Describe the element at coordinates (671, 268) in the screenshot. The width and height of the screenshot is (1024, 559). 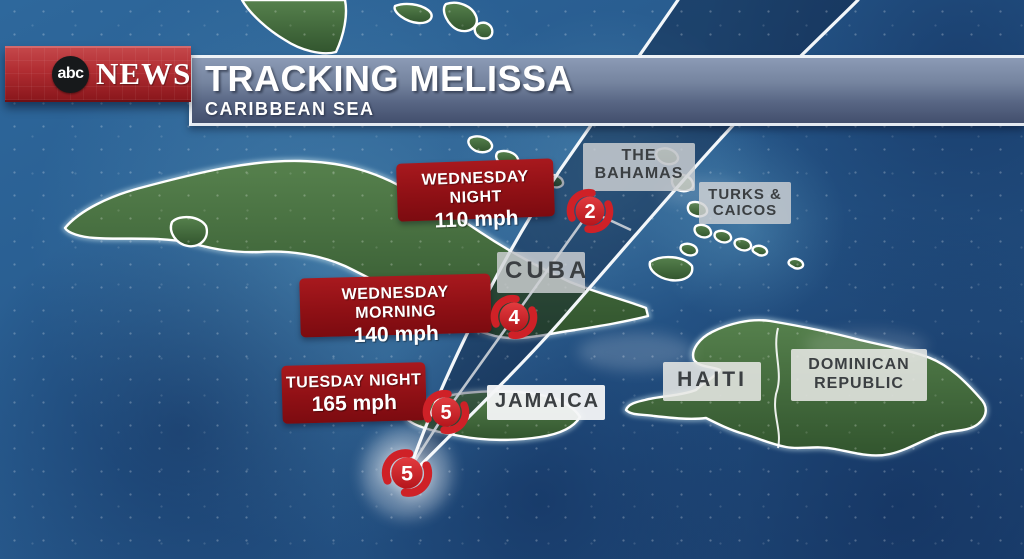
I see `island-great-inagua` at that location.